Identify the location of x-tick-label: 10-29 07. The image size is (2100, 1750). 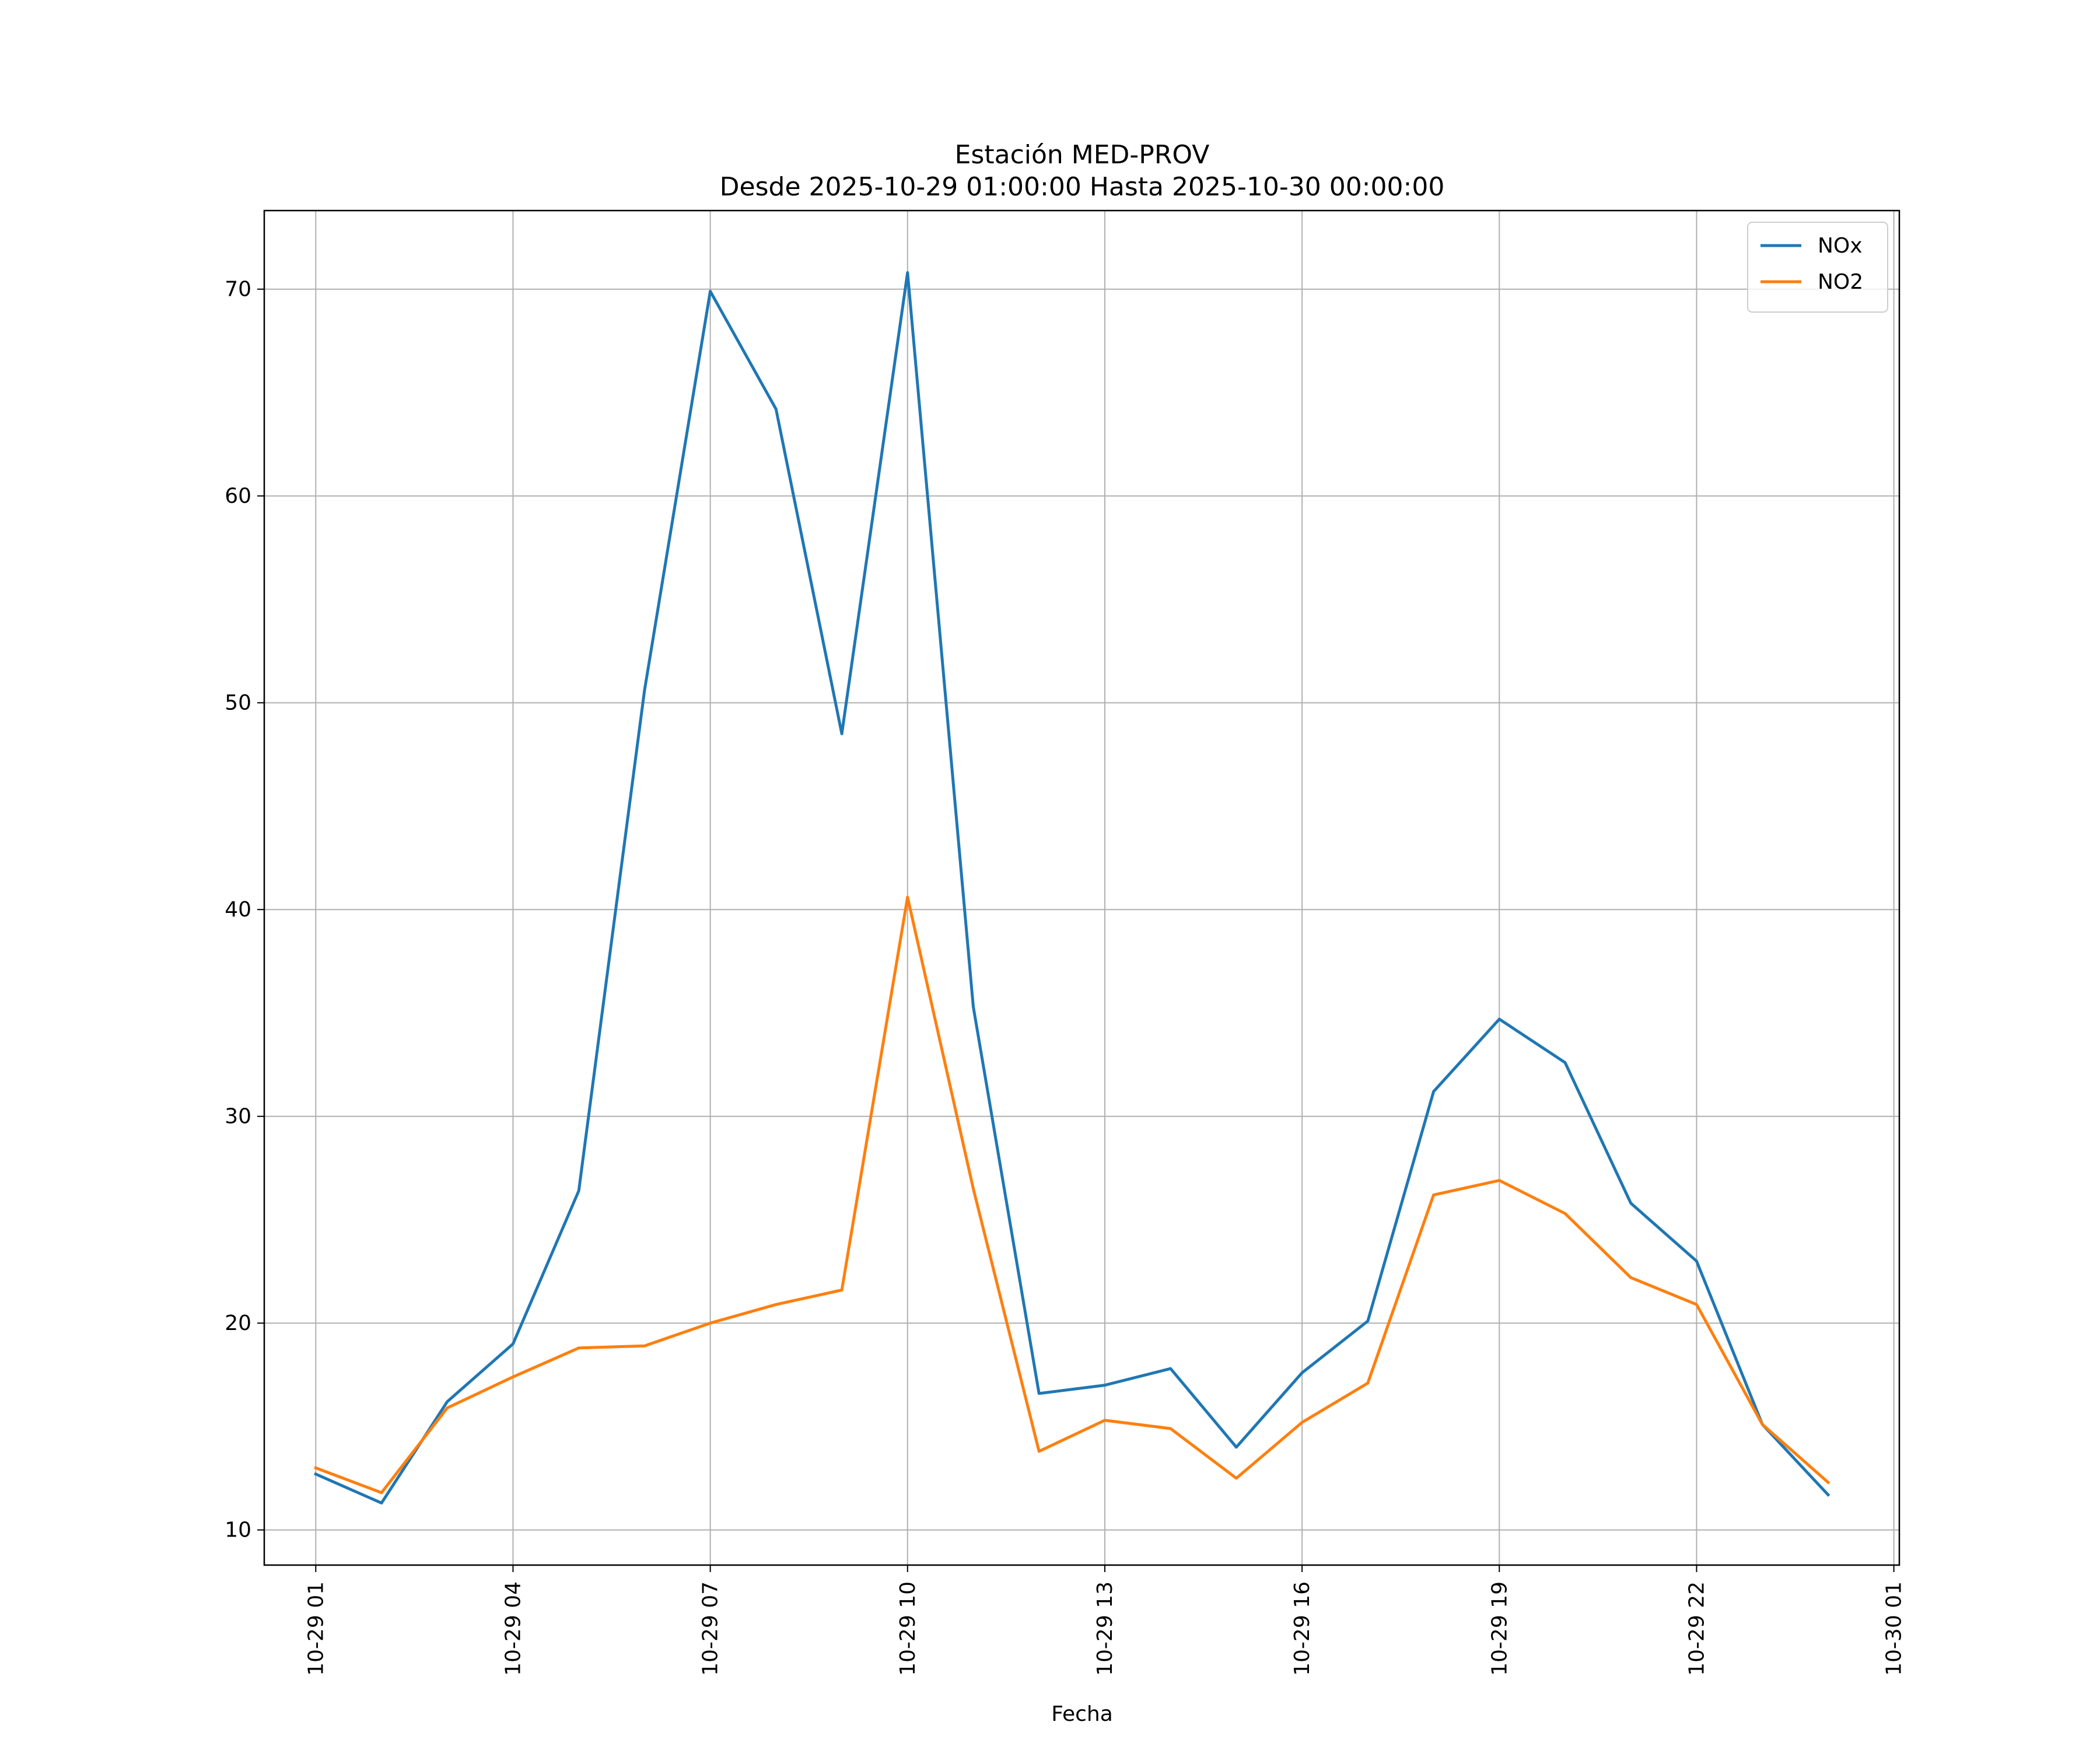
(711, 1629).